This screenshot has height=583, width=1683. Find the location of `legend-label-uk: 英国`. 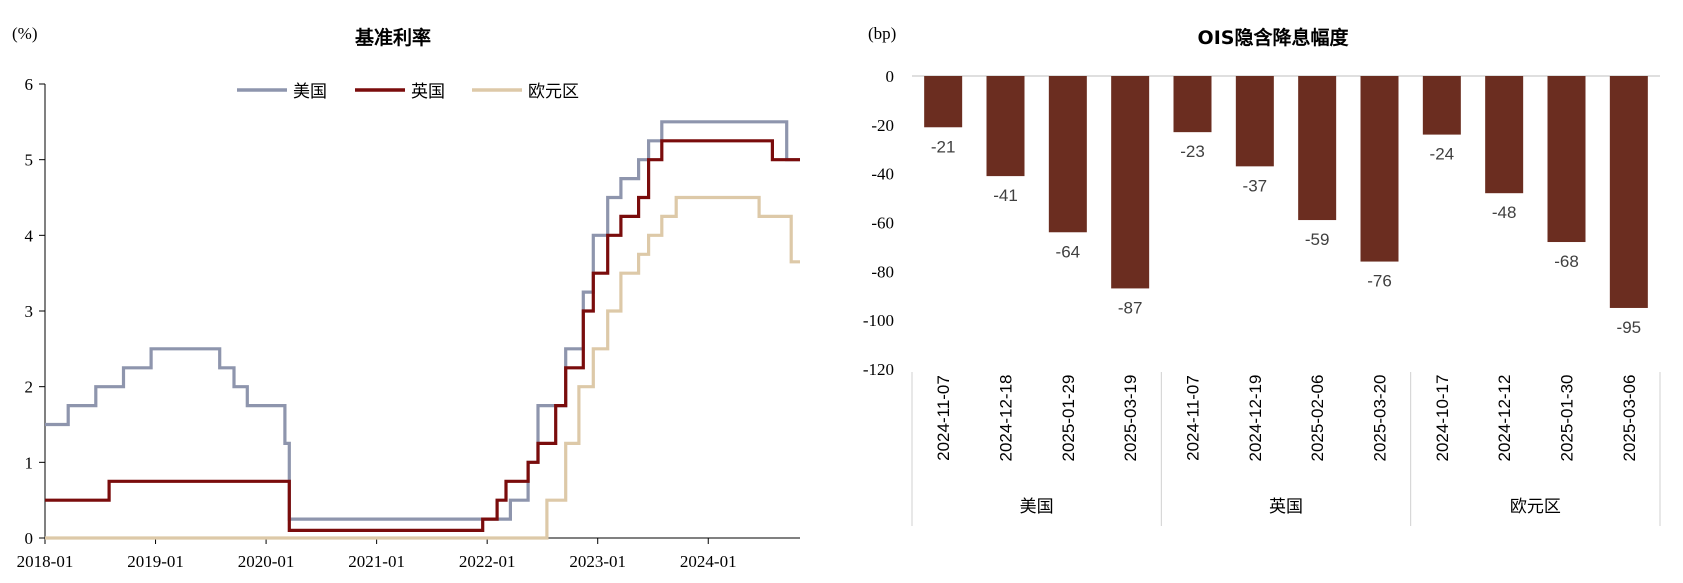

legend-label-uk: 英国 is located at coordinates (428, 92).